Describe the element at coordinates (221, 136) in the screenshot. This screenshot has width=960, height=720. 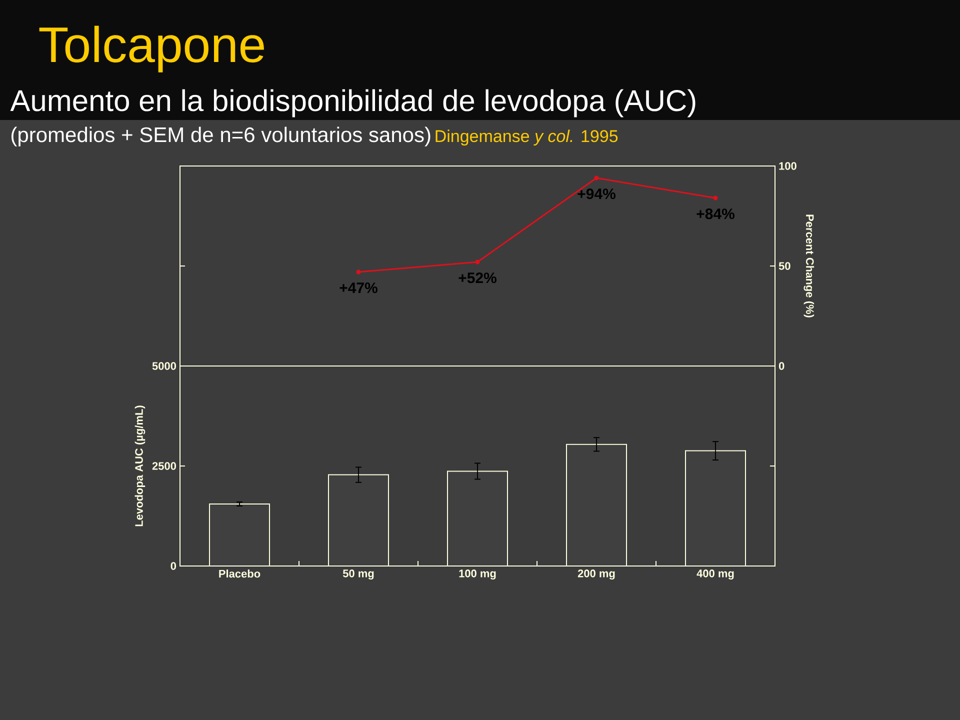
I see `text: (promedios + SEM de n=6 voluntarios sanos)` at that location.